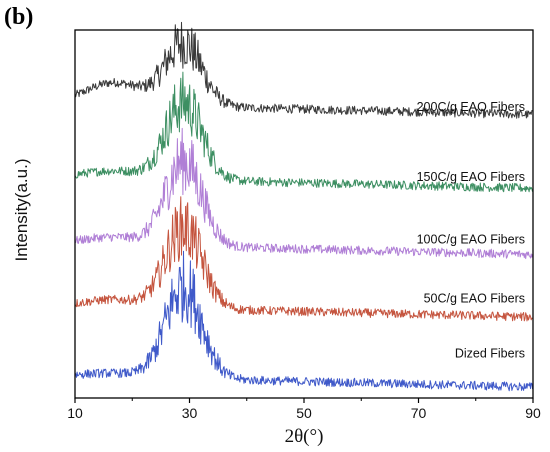 The width and height of the screenshot is (550, 452). I want to click on series-label-4: Dized Fibers, so click(490, 354).